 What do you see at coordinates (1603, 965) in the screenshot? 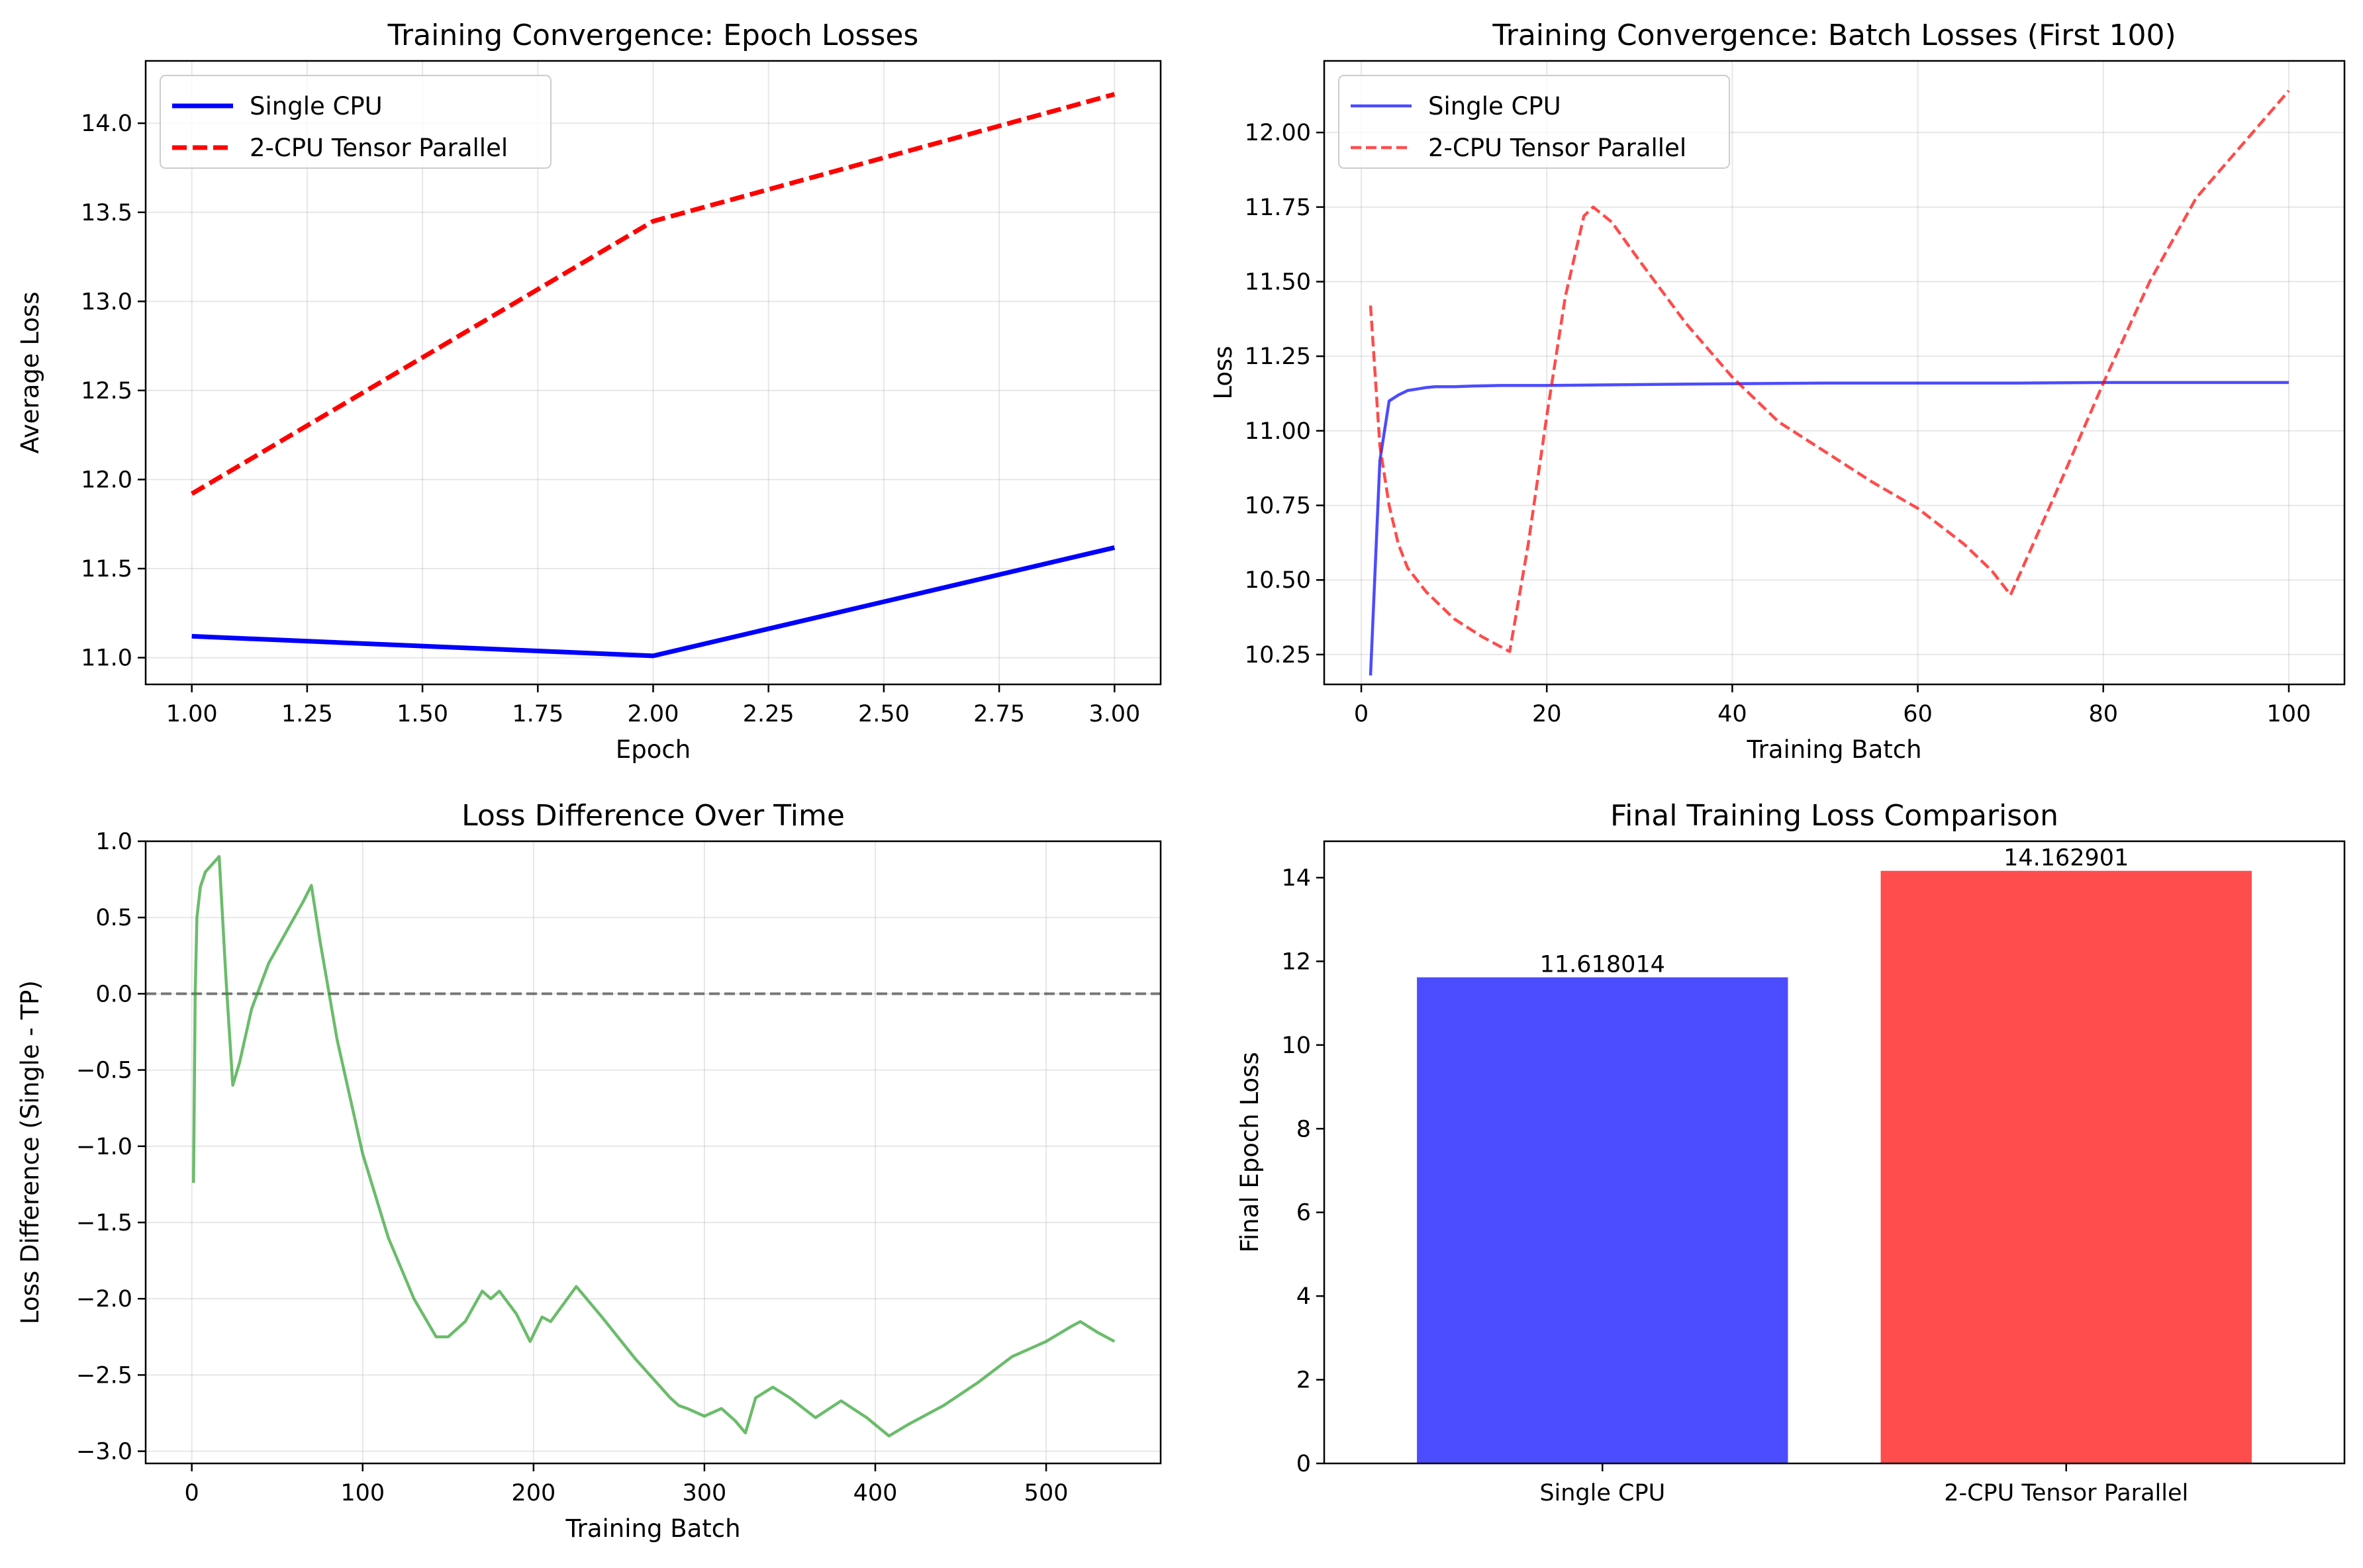
I see `bar-value-label-1: 11.618014` at bounding box center [1603, 965].